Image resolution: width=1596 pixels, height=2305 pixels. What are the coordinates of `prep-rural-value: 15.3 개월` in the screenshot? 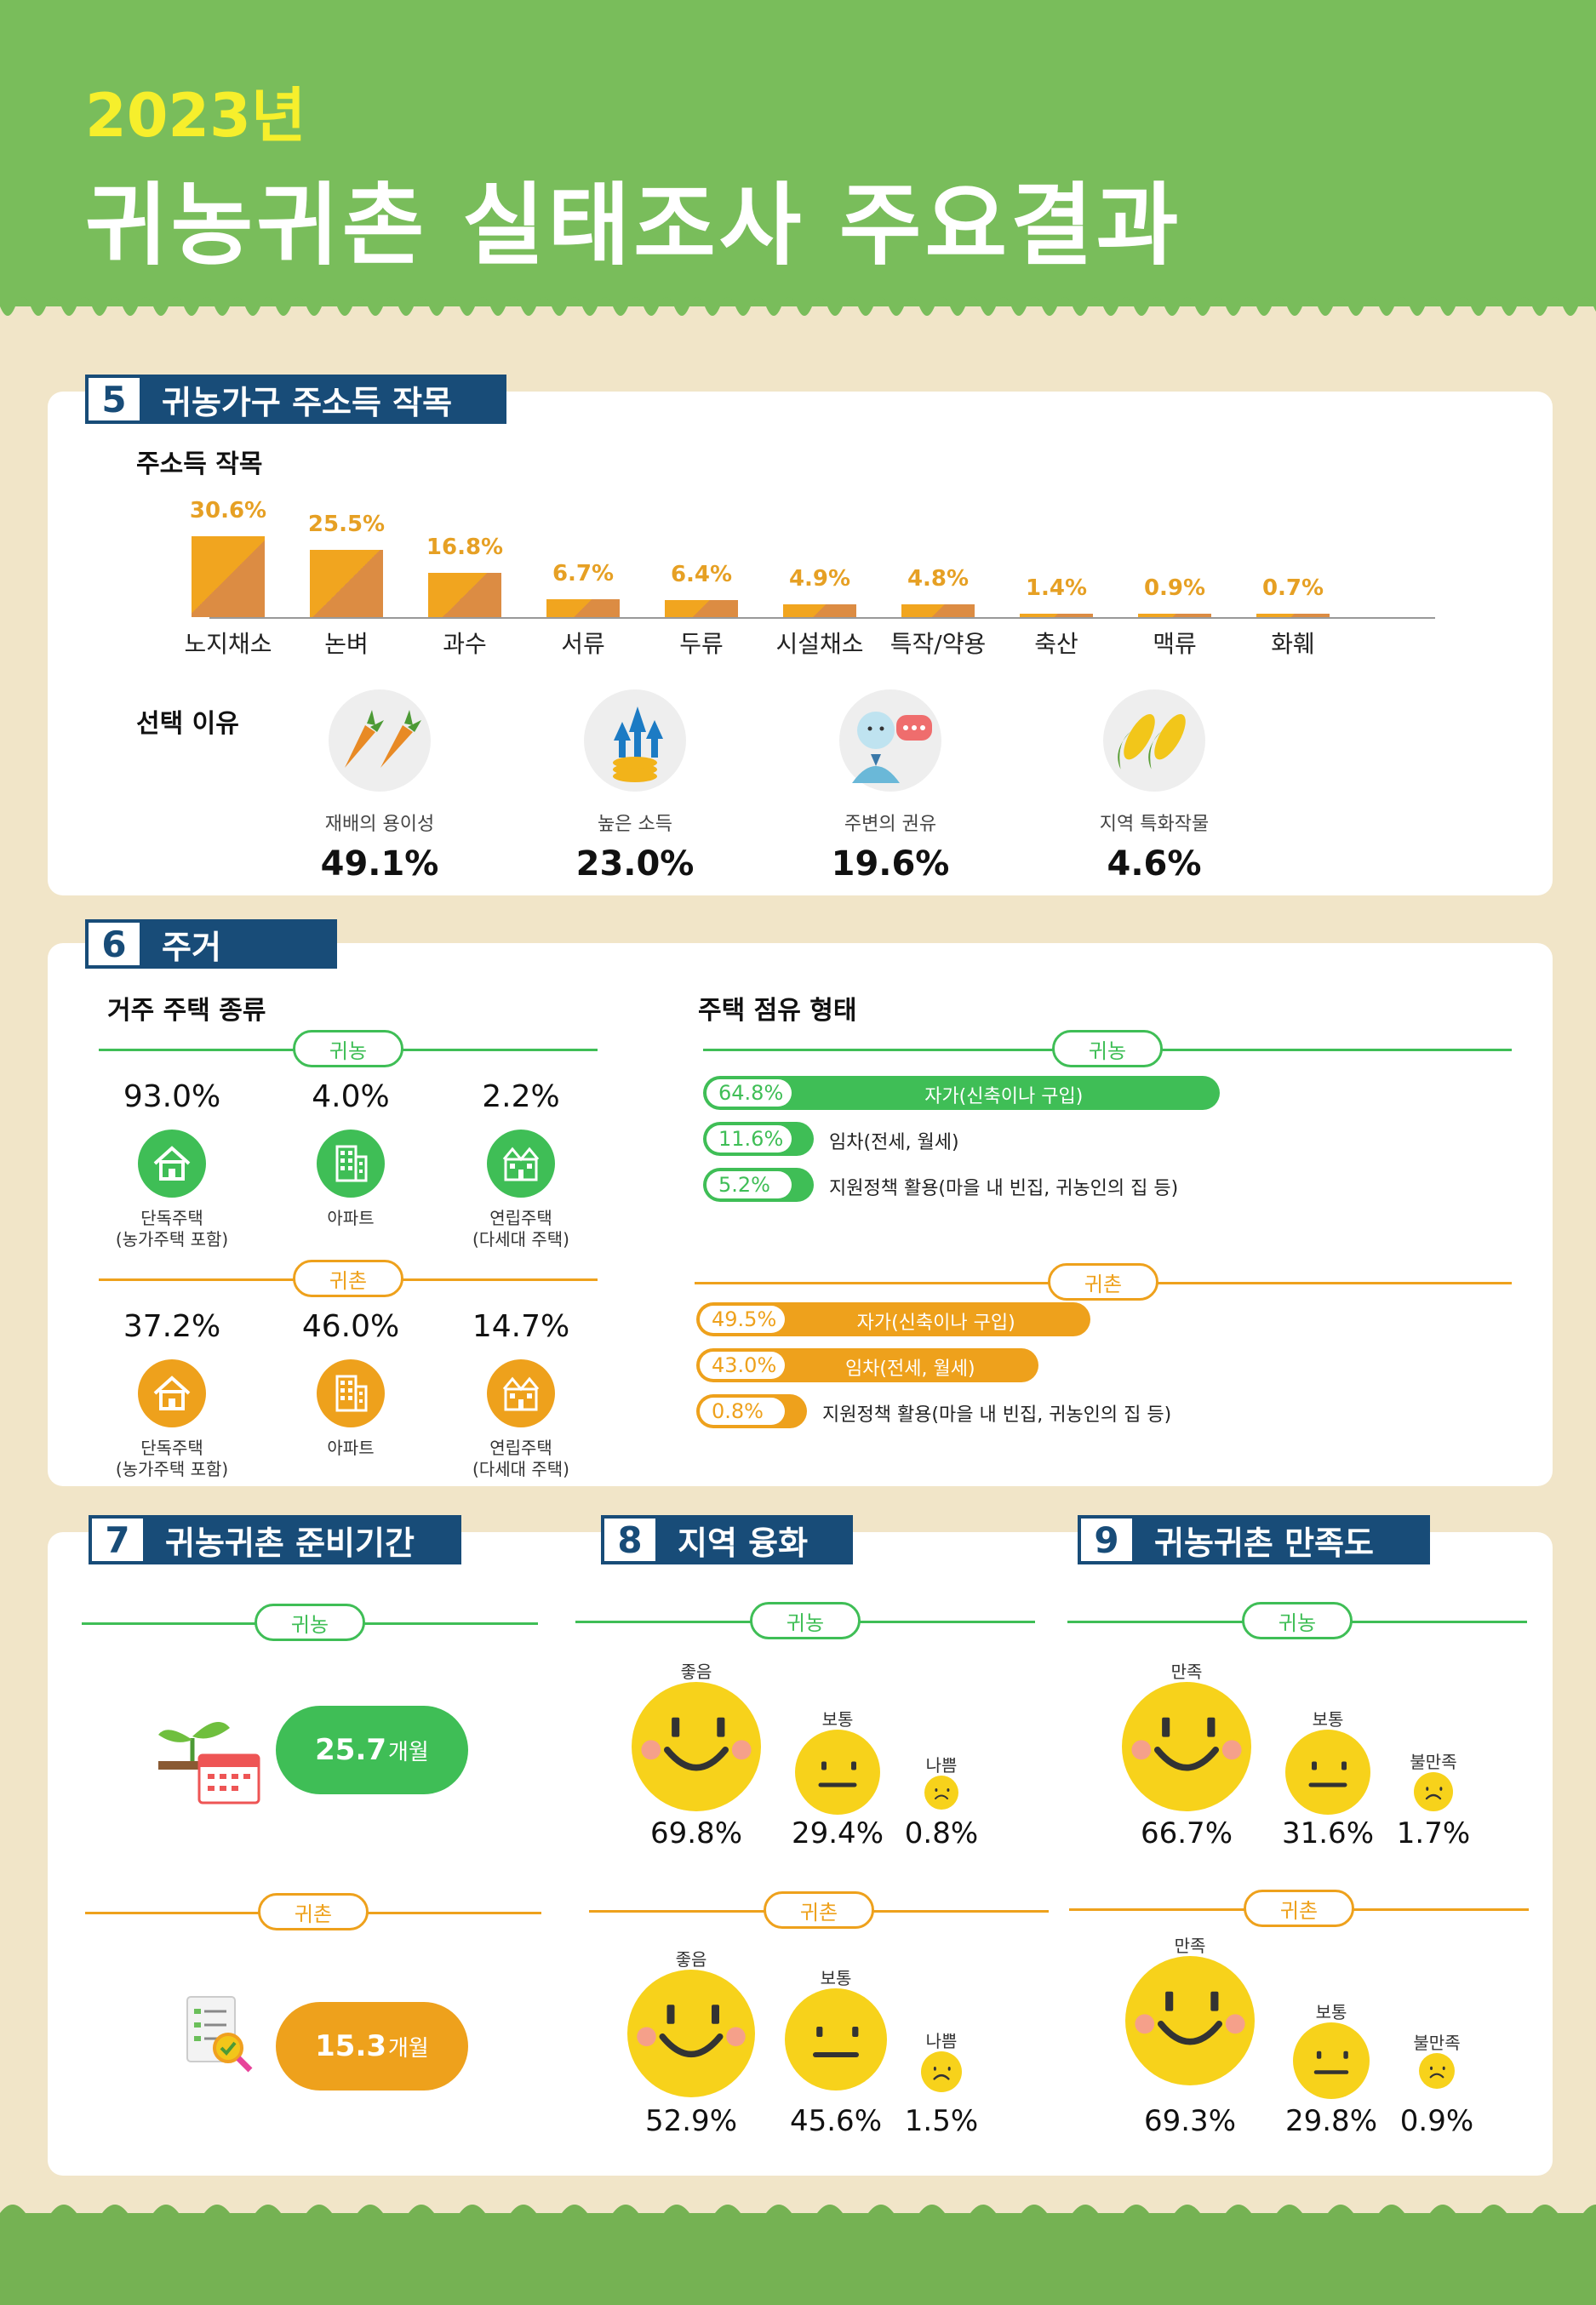 It's located at (372, 2047).